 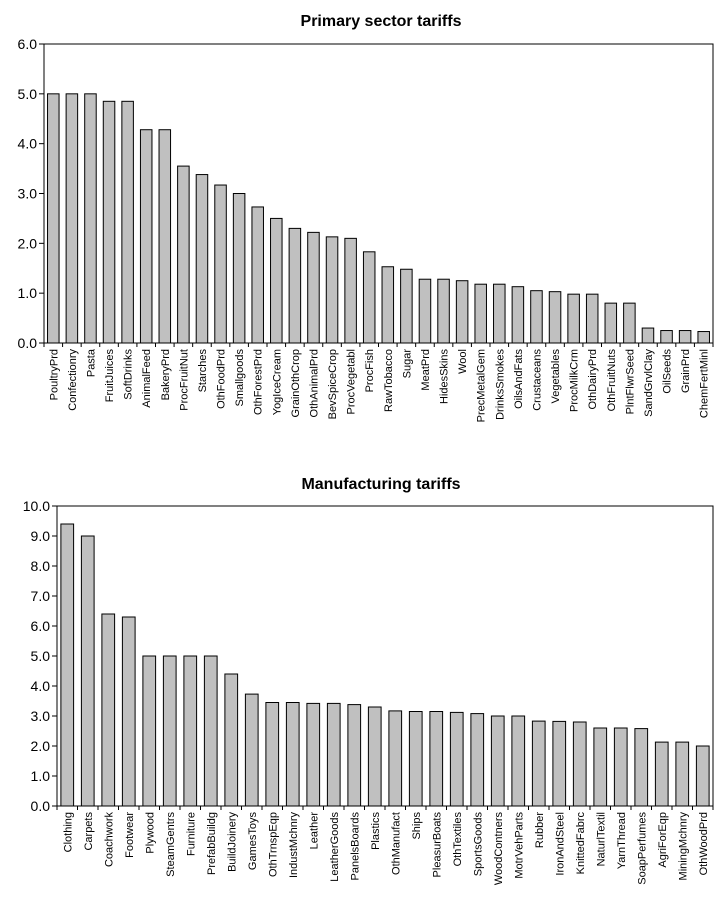 I want to click on y-tick-label: 5.0, so click(x=28, y=94).